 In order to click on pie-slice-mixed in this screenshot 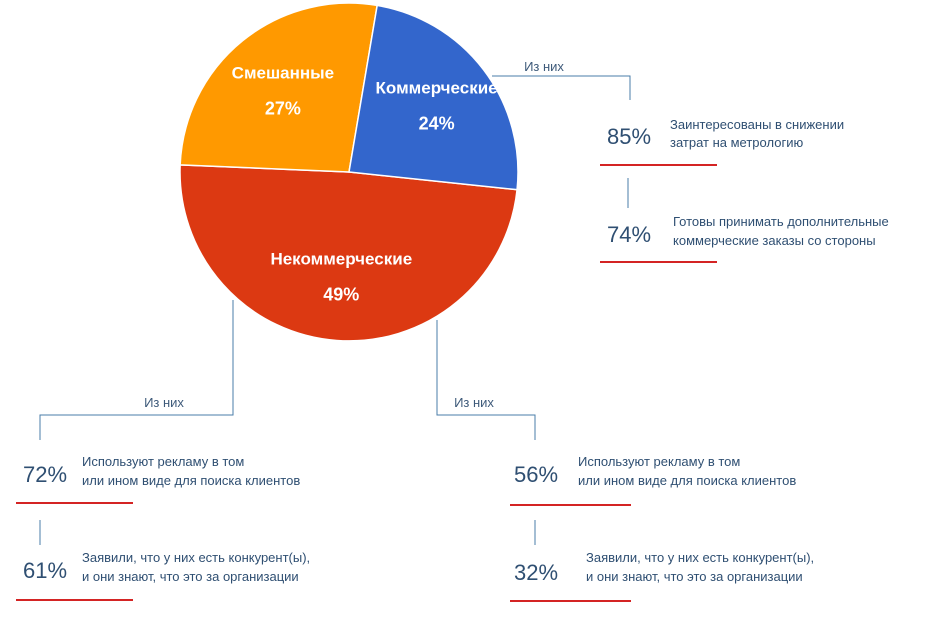, I will do `click(279, 87)`.